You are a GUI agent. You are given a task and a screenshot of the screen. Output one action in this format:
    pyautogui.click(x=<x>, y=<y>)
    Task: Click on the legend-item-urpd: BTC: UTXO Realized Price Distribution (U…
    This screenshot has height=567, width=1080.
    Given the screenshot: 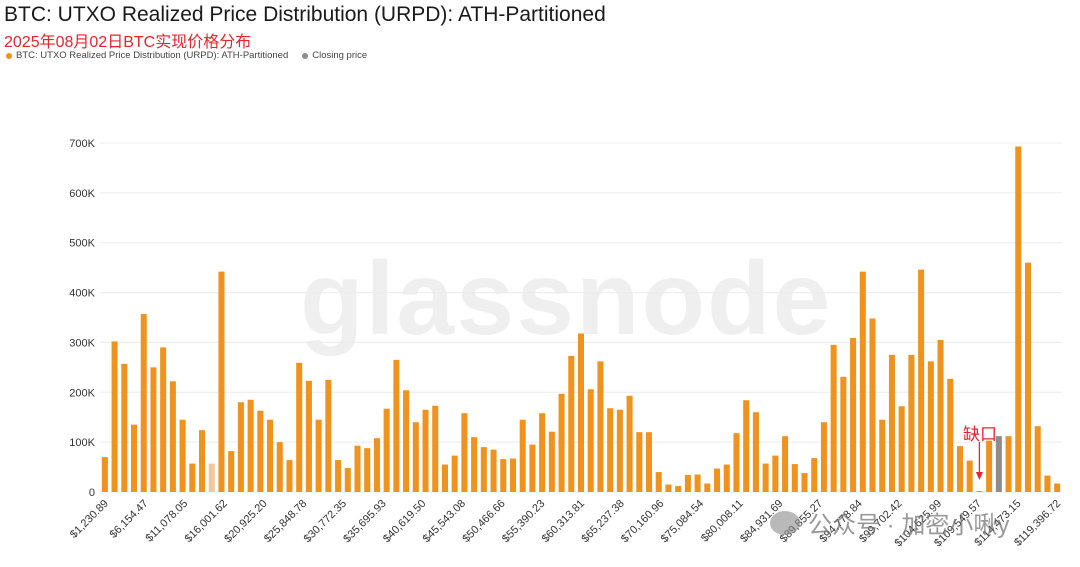 What is the action you would take?
    pyautogui.click(x=147, y=55)
    